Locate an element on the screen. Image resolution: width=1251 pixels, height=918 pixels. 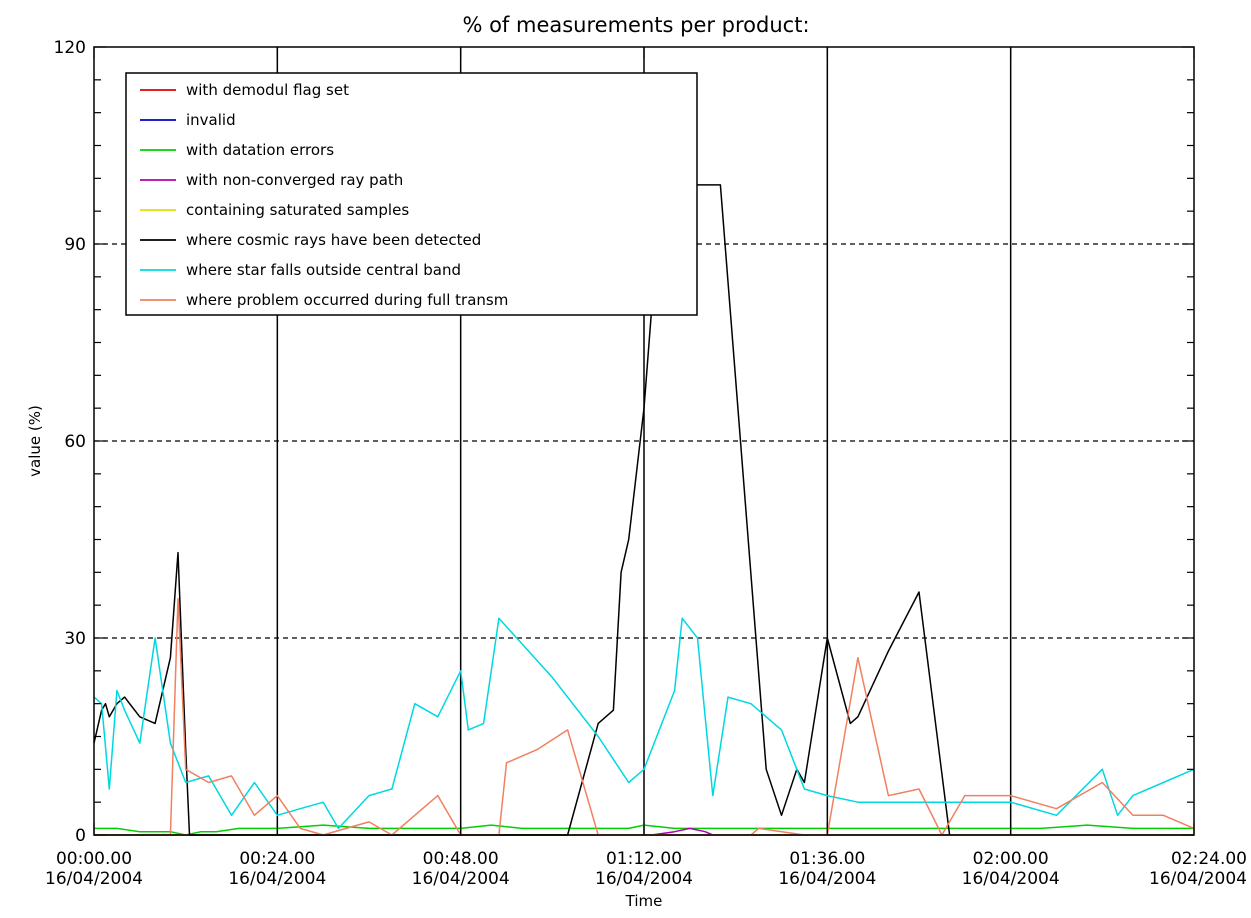
y-axis-label: value (%) is located at coordinates (35, 441).